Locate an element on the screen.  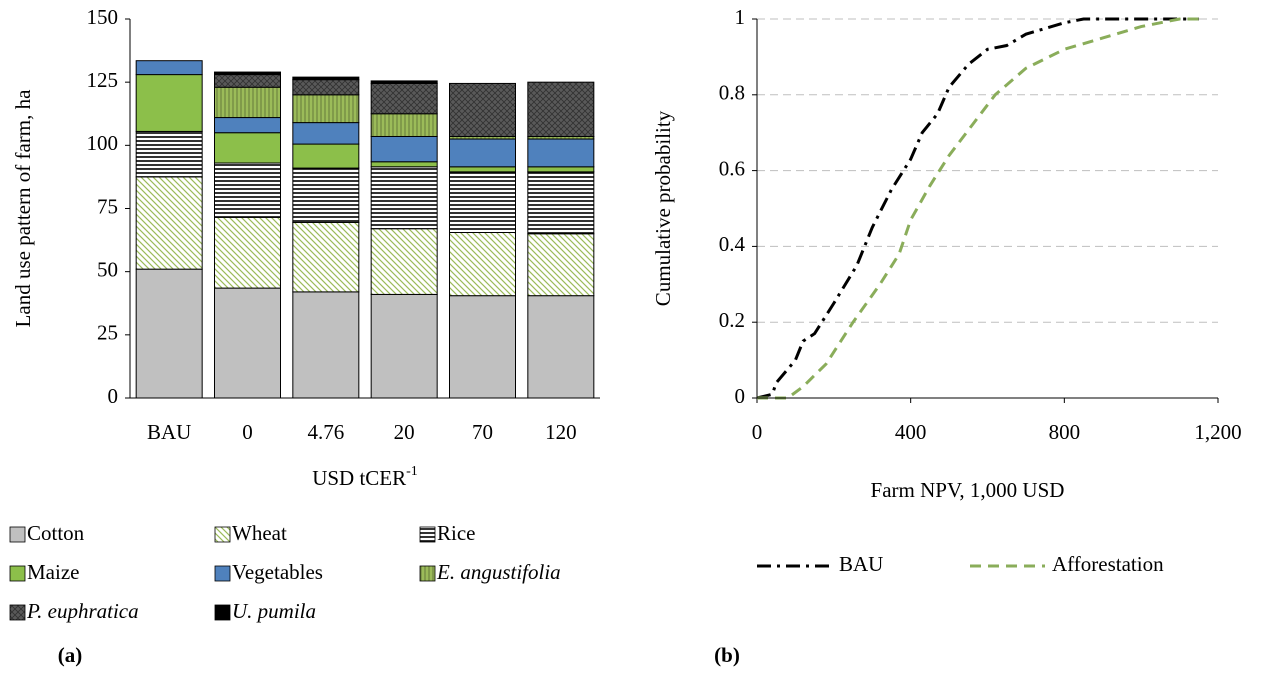
panel-label: (b) is located at coordinates (727, 655).